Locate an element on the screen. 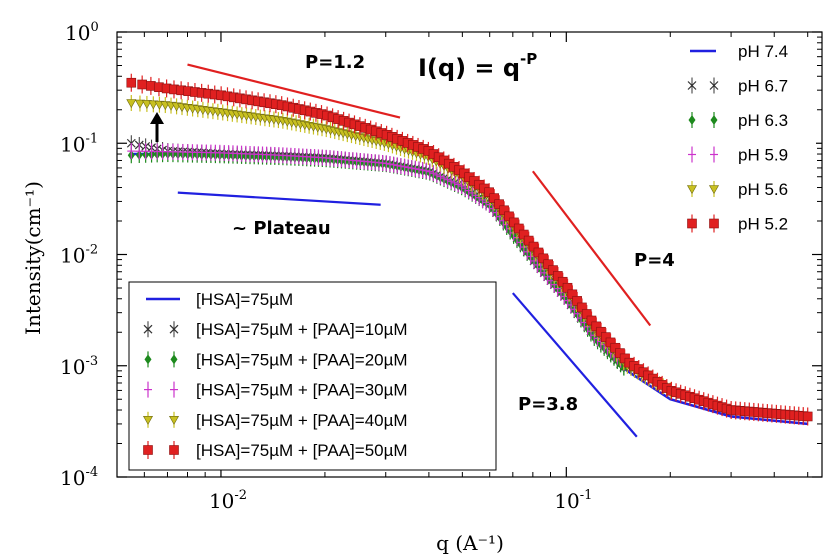 The image size is (834, 555). legend-concentration-label: [HSA]=75µM + [PAA]=30µM is located at coordinates (302, 390).